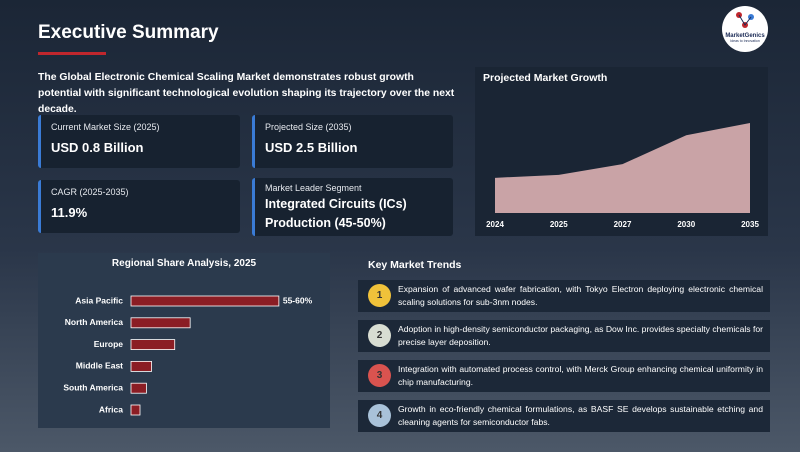 This screenshot has width=800, height=452. Describe the element at coordinates (109, 344) in the screenshot. I see `category-label: Europe` at that location.